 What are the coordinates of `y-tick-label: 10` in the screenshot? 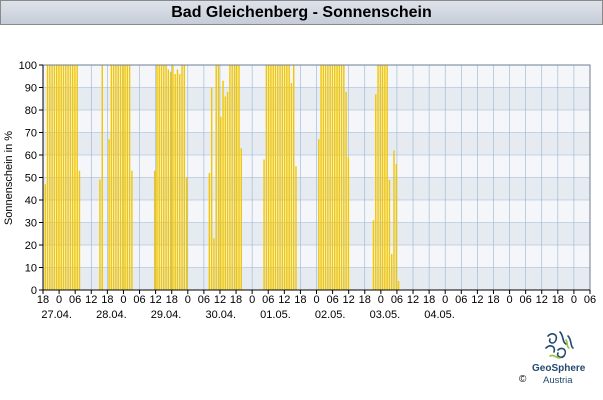 It's located at (31, 269).